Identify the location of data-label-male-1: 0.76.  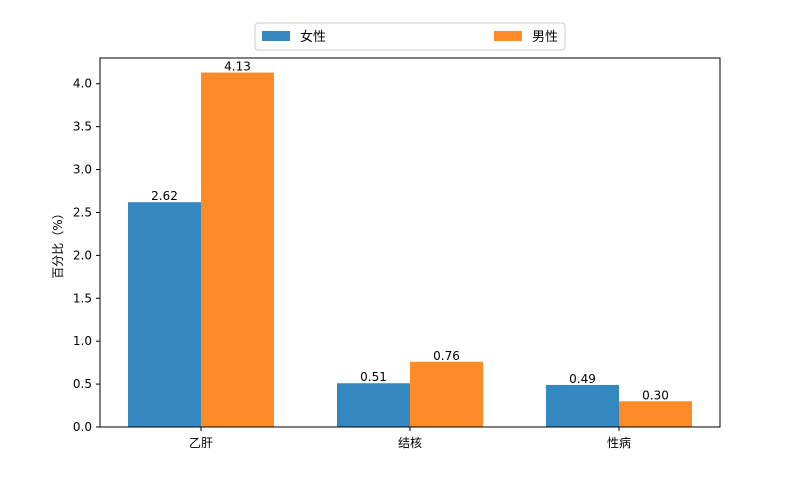
(446, 356).